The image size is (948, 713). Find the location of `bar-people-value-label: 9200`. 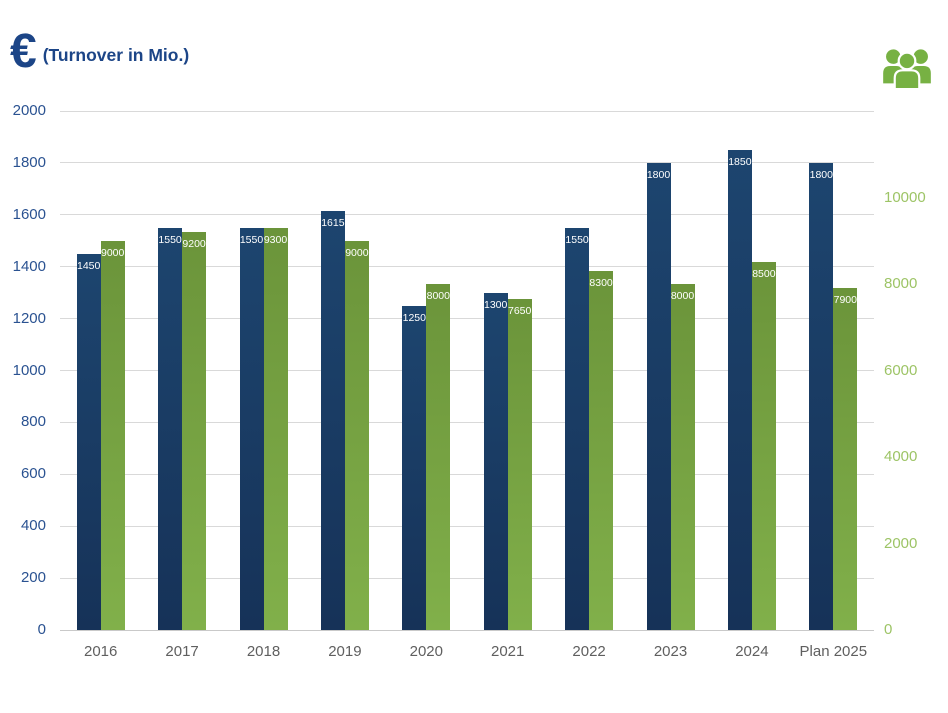

bar-people-value-label: 9200 is located at coordinates (194, 244).